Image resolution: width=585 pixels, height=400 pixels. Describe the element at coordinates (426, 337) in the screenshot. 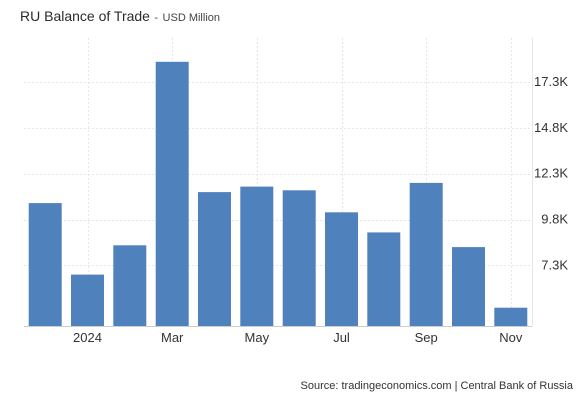

I see `x-tick-label: Sep` at that location.